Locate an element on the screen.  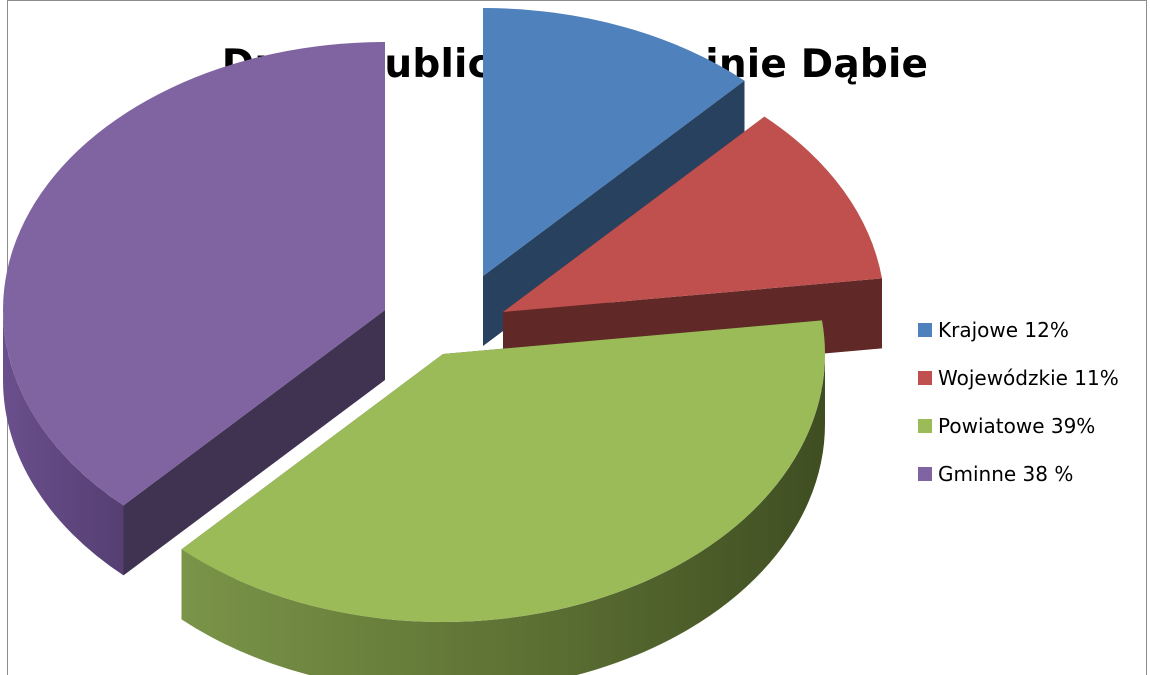
pie-slice-wall is located at coordinates (254, 443).